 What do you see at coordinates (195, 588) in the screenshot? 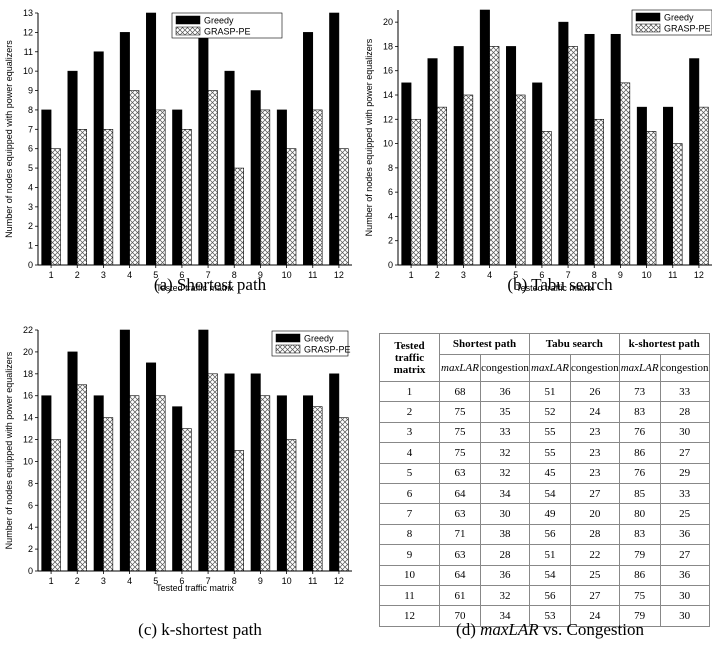
I see `x-axis-label: Tested traffic matrix` at bounding box center [195, 588].